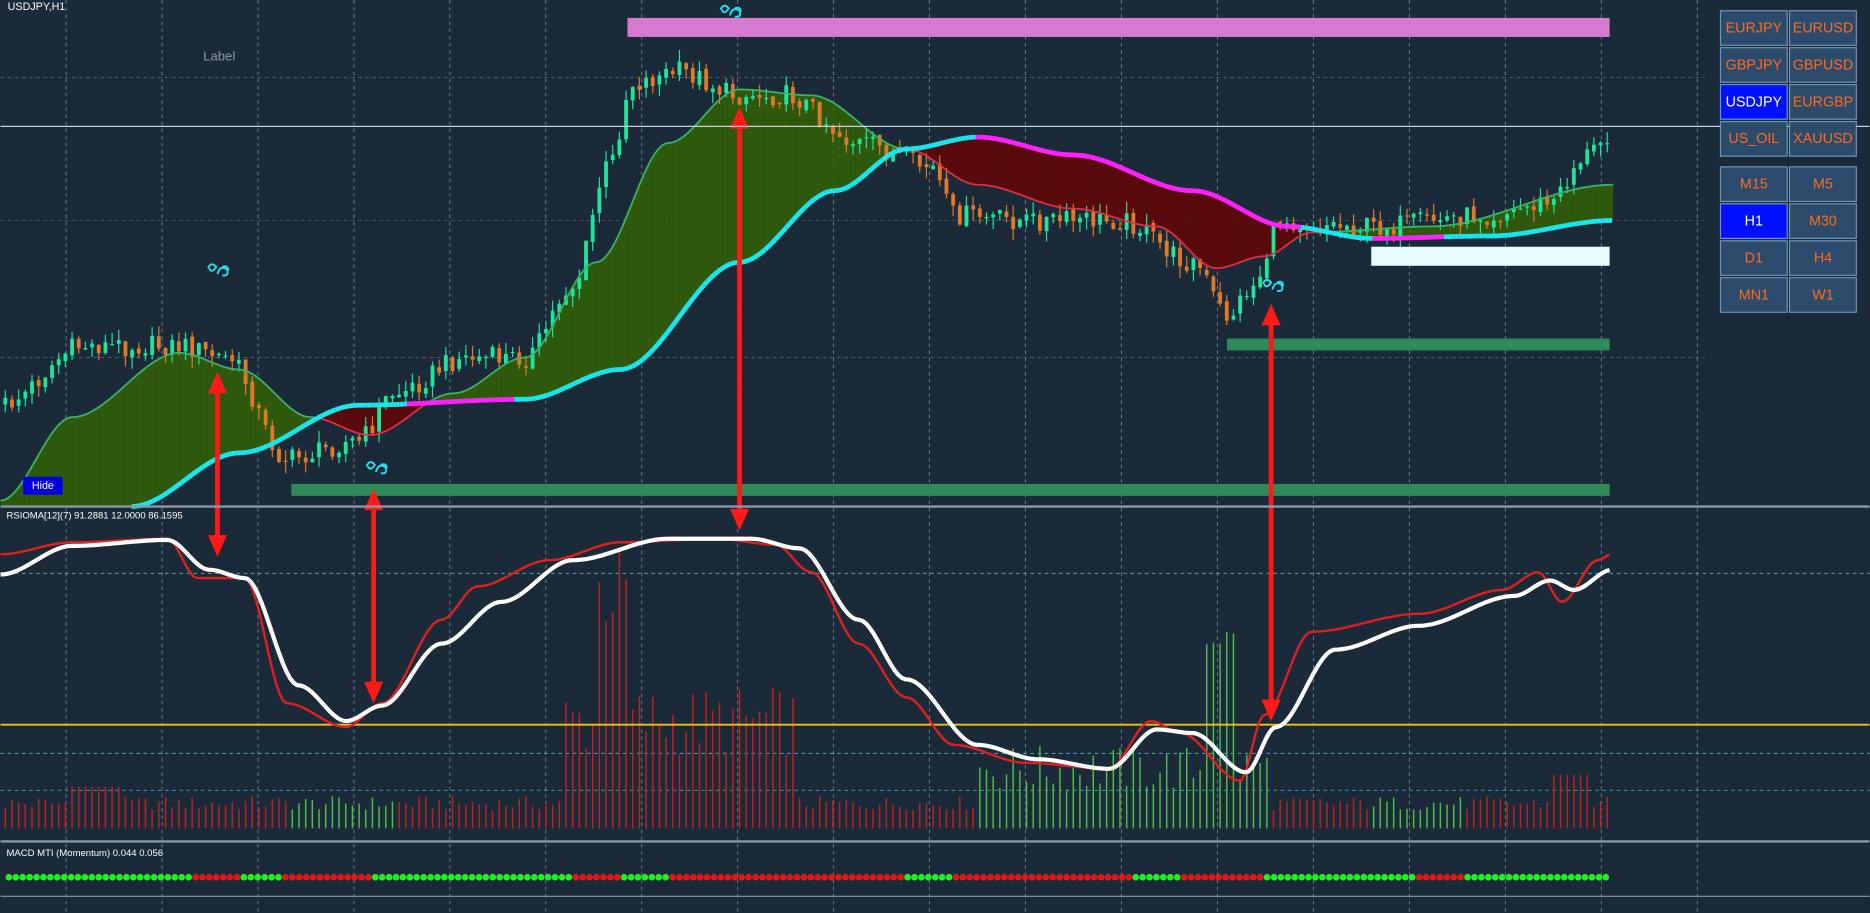  I want to click on button-label: GBPJPY, so click(1754, 65).